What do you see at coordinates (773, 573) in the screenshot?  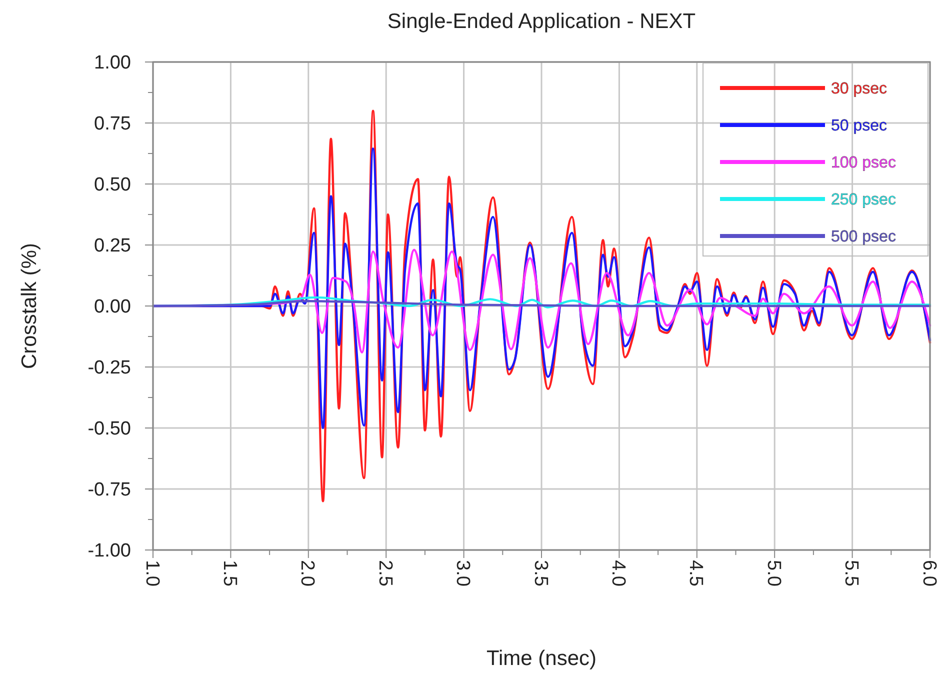 I see `x-tick-label: 5.0` at bounding box center [773, 573].